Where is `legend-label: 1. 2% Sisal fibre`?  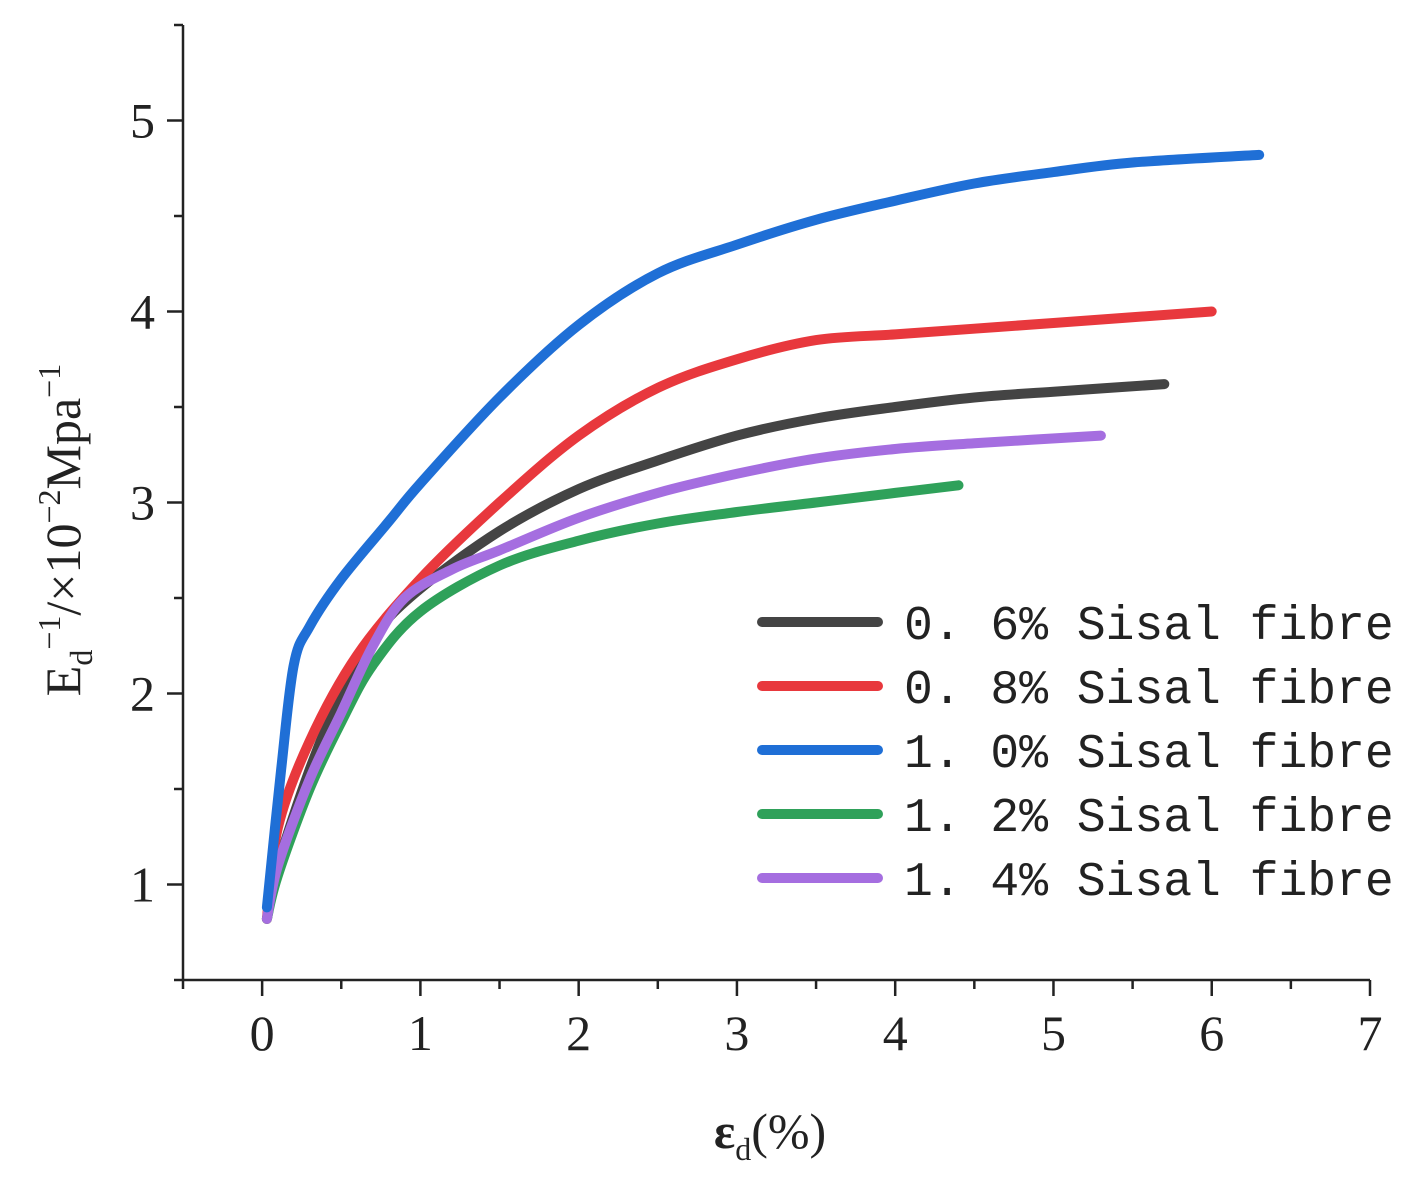 legend-label: 1. 2% Sisal fibre is located at coordinates (1149, 819).